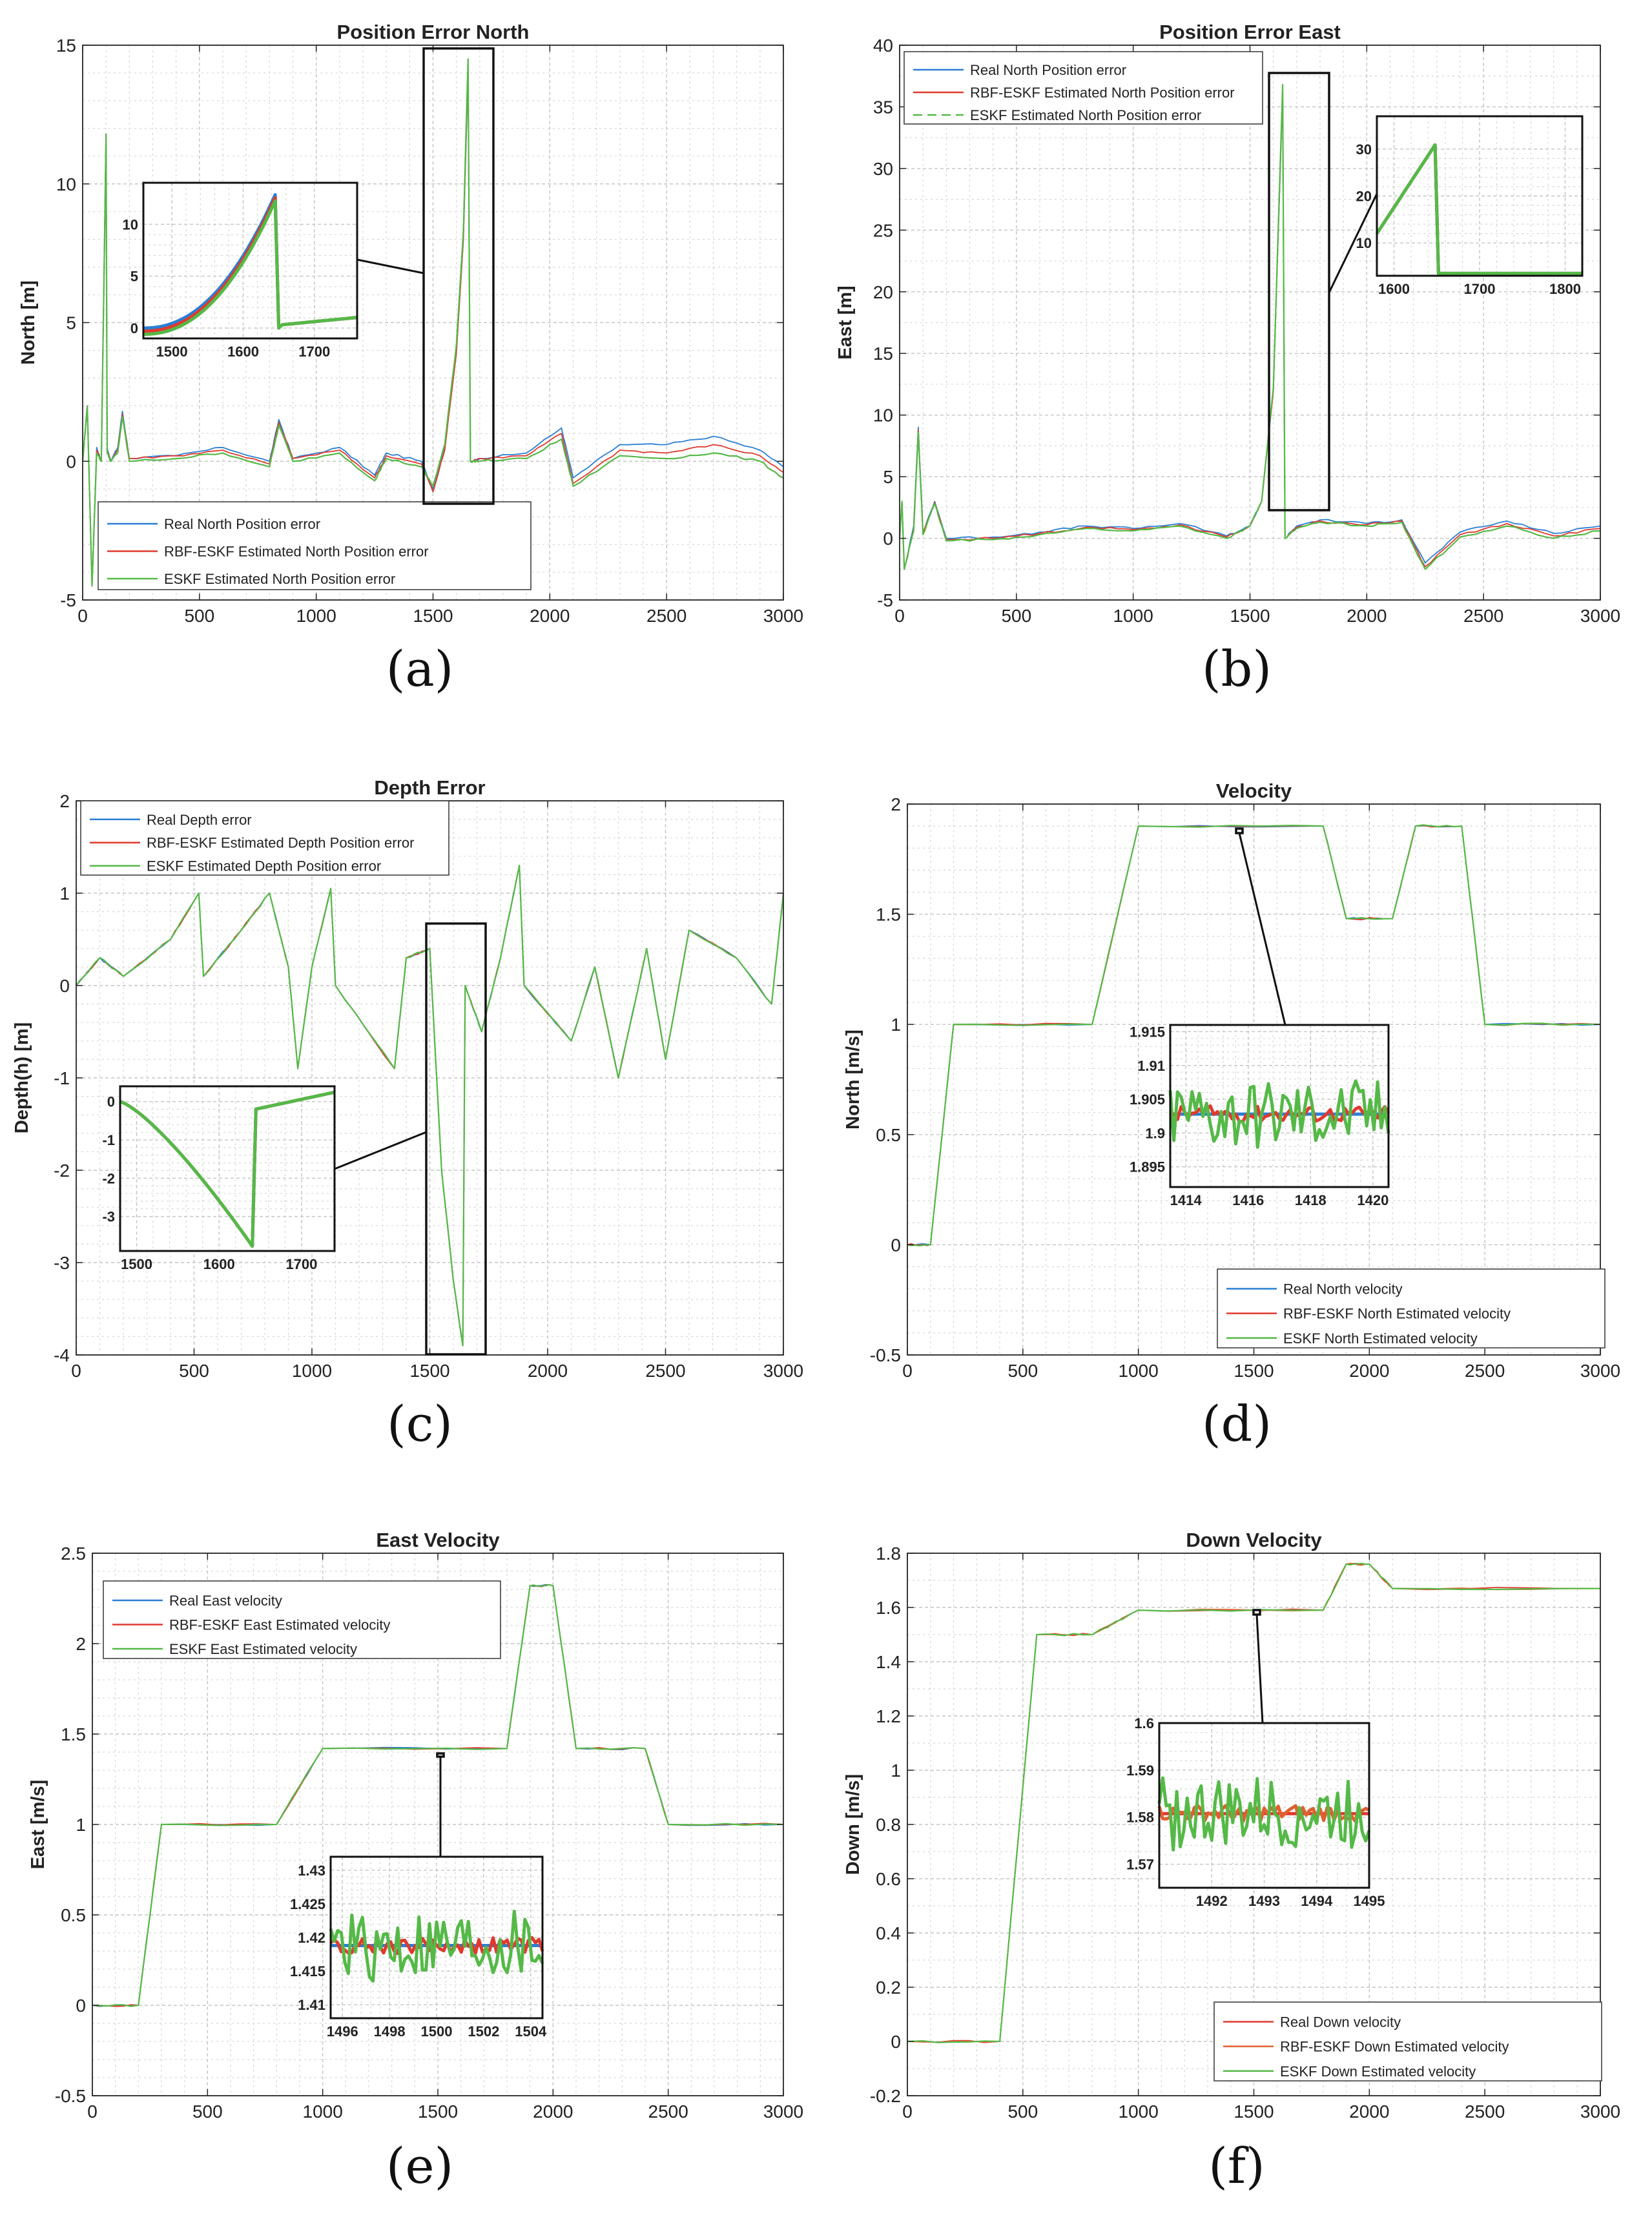  Describe the element at coordinates (279, 1625) in the screenshot. I see `legend-entry: RBF-ESKF East Estimated velocity` at that location.